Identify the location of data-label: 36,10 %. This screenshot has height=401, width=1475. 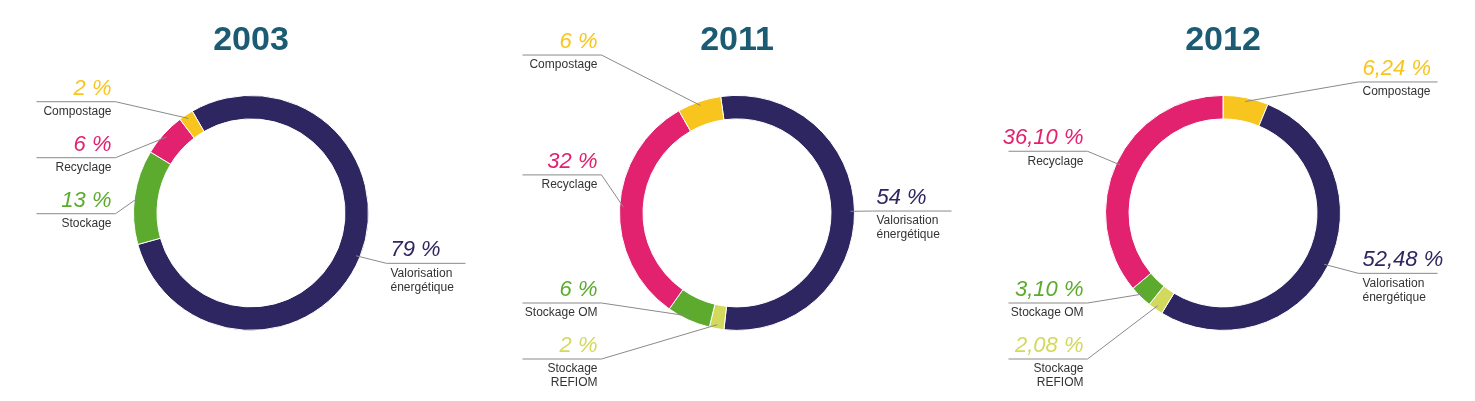
(1043, 137).